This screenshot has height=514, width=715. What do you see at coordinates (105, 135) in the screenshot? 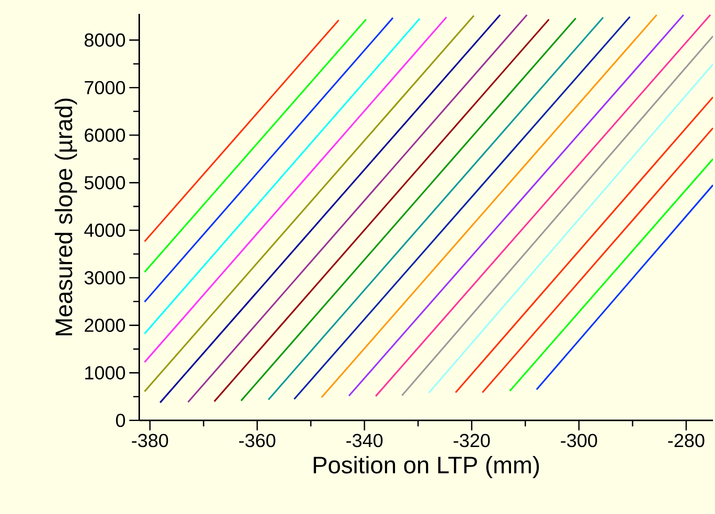
I see `y-tick-label: 6000` at bounding box center [105, 135].